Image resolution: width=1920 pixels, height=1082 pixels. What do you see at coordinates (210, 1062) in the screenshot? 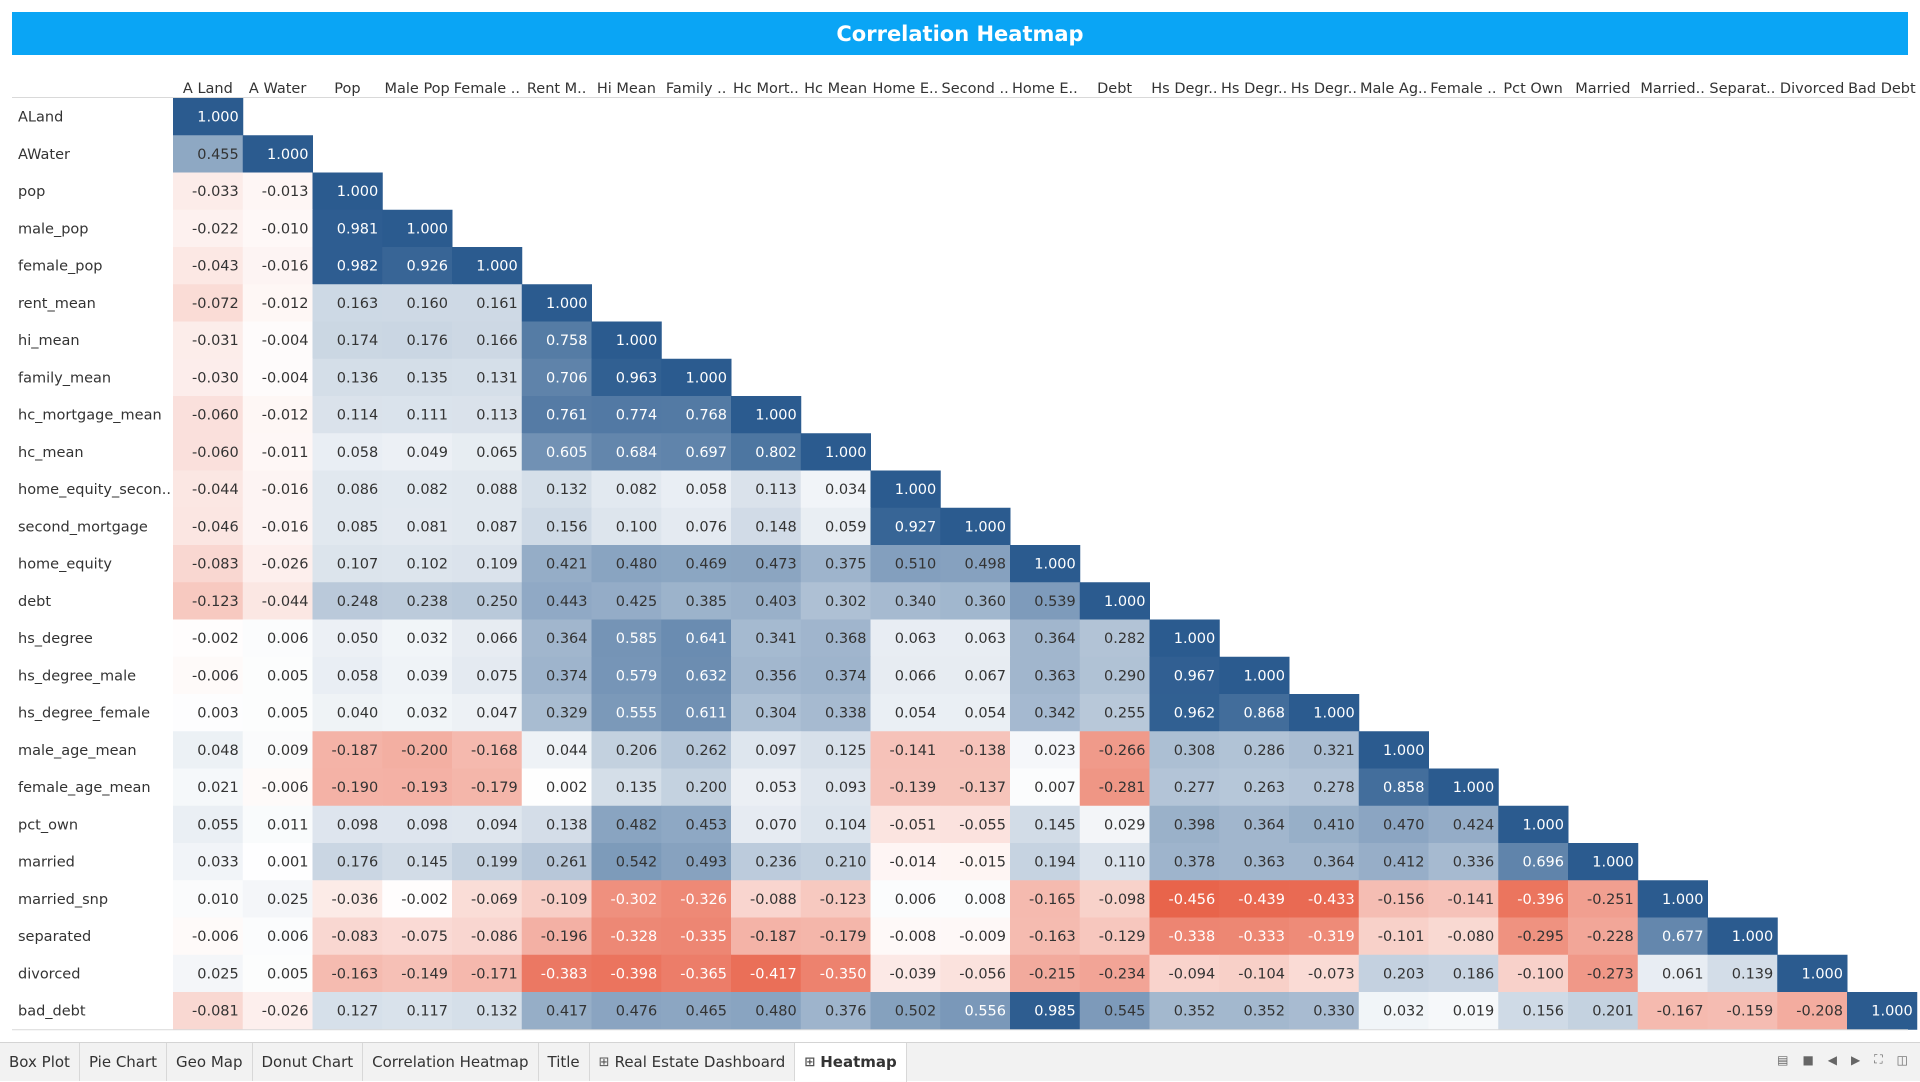
I see `sheet-tab-geo-map: Geo Map` at bounding box center [210, 1062].